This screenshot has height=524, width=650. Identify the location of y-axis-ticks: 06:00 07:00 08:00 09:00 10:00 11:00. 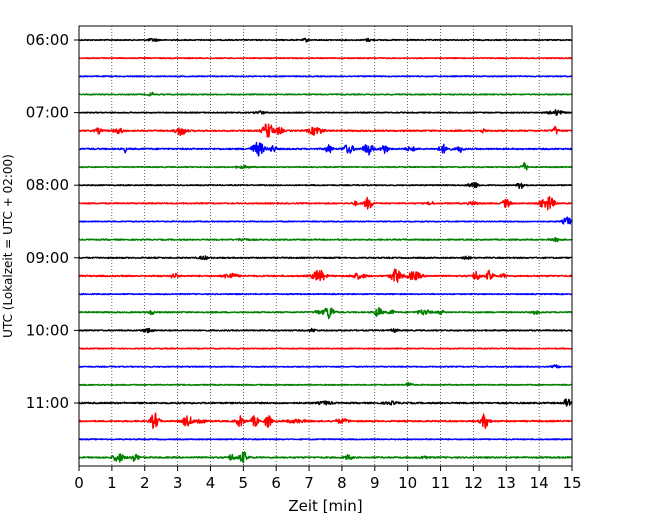
(52, 221).